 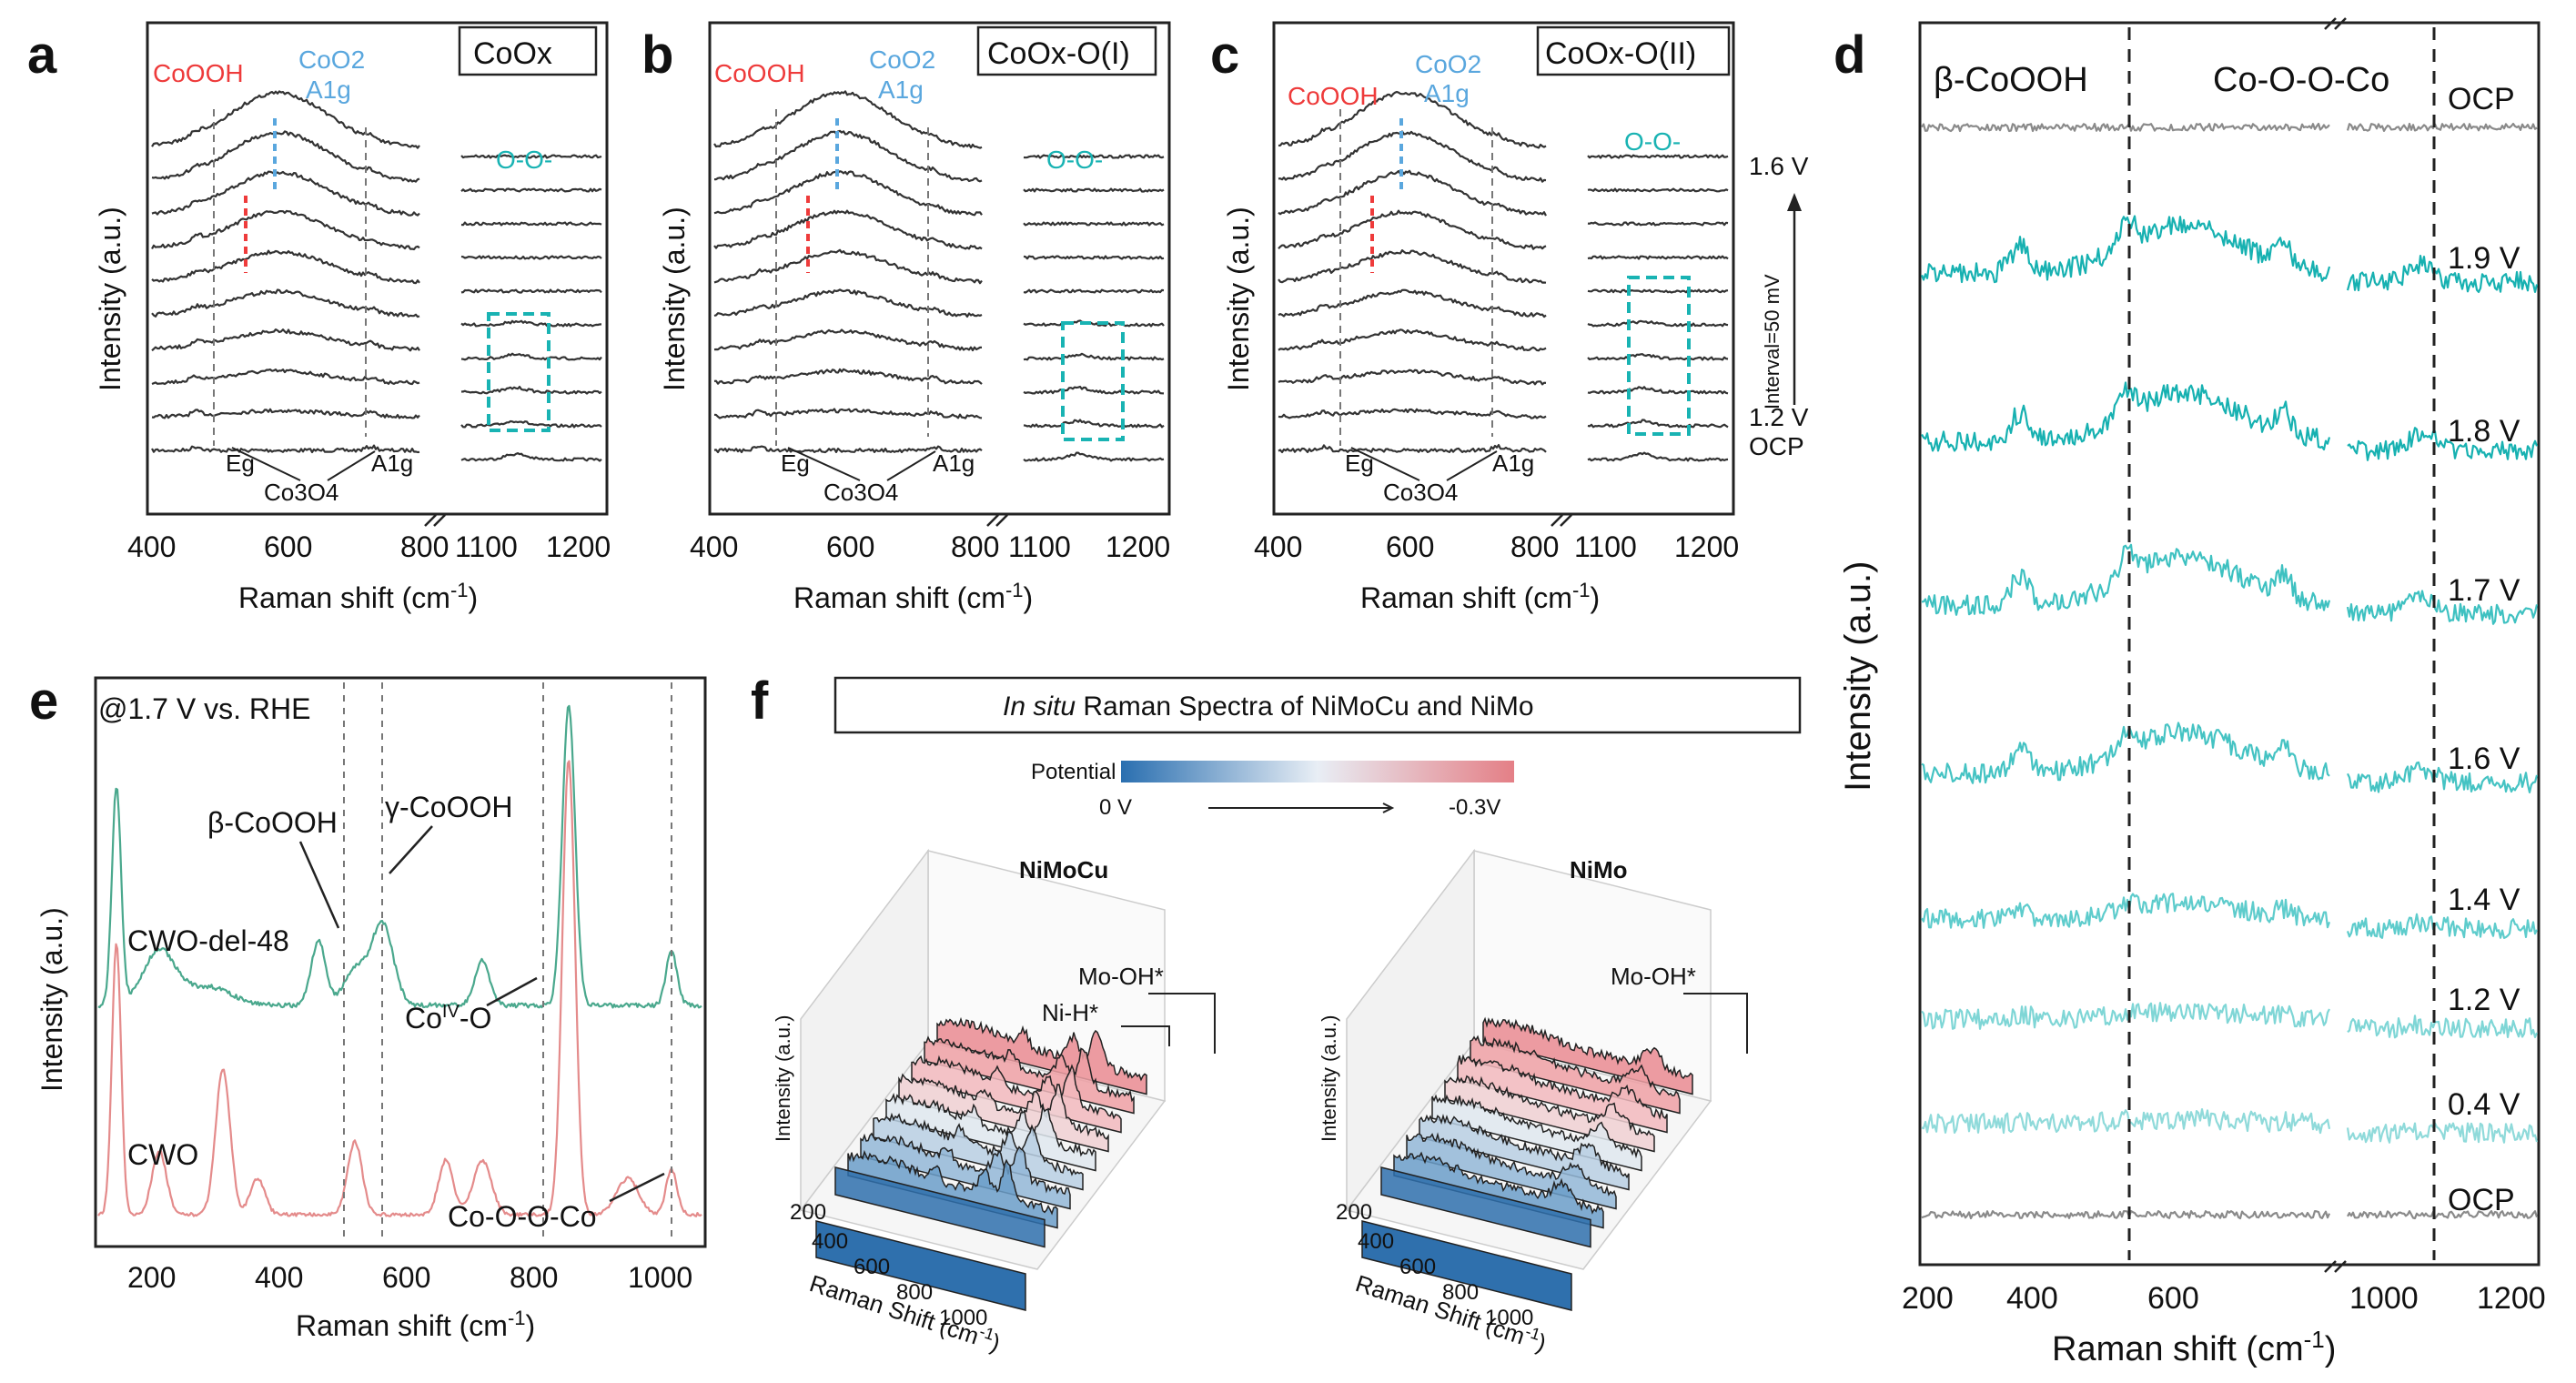 What do you see at coordinates (1448, 64) in the screenshot?
I see `panel-c-coo2-label: CoO2` at bounding box center [1448, 64].